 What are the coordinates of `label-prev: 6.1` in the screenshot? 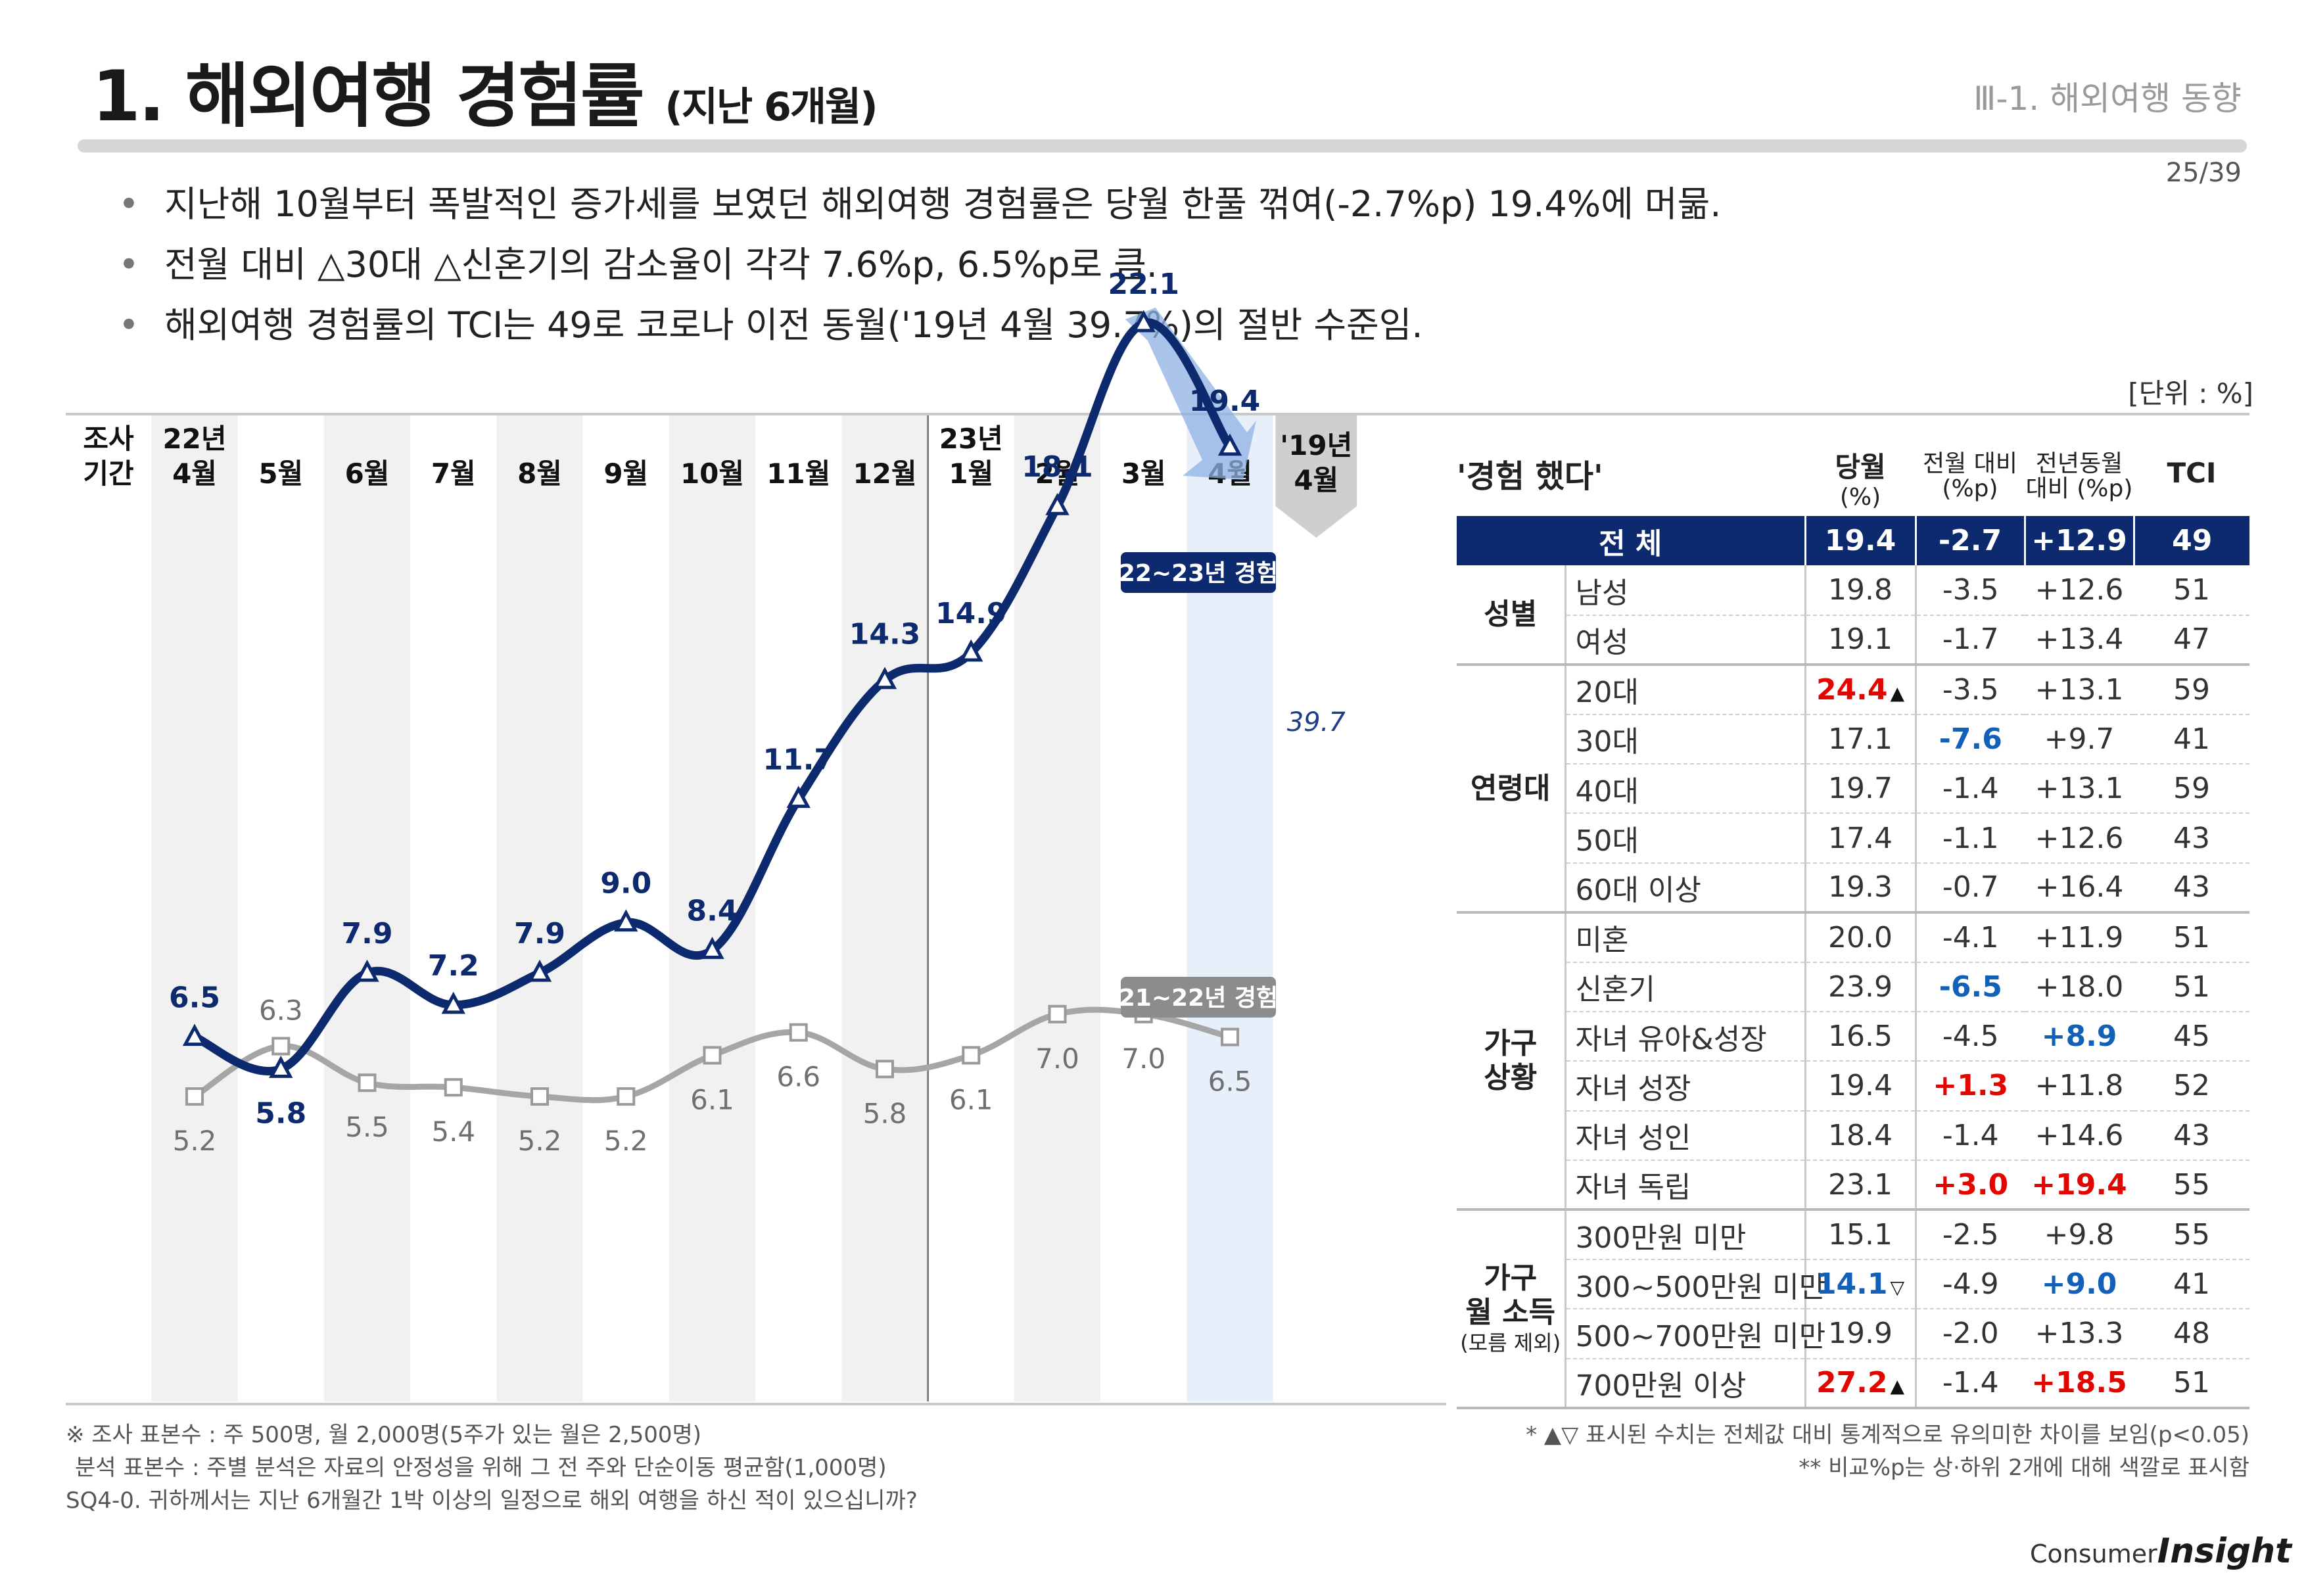 It's located at (971, 1099).